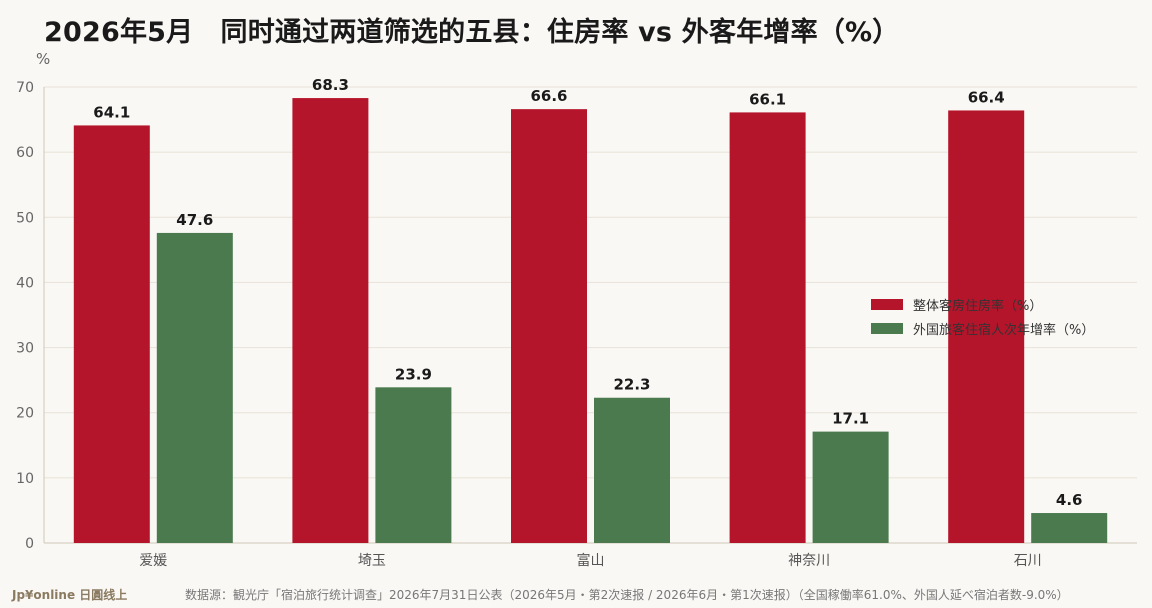 The height and width of the screenshot is (608, 1152). What do you see at coordinates (70, 595) in the screenshot?
I see `footer-brand: Jp¥online 日圓线上` at bounding box center [70, 595].